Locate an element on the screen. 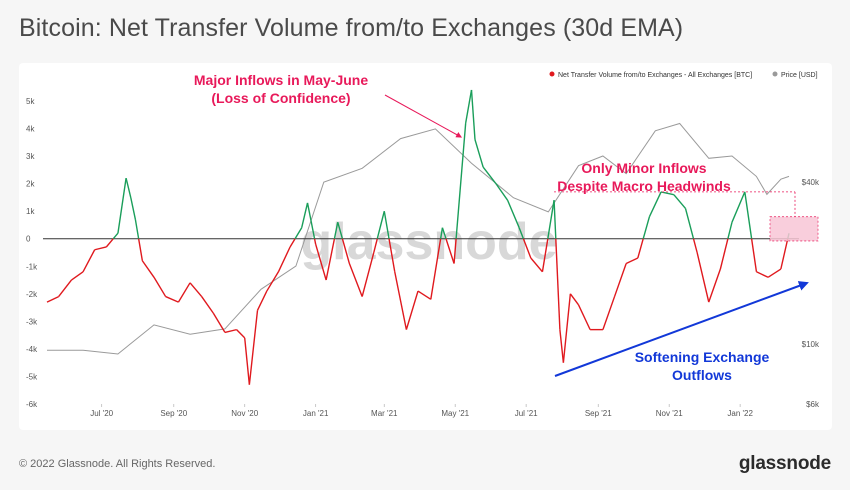 This screenshot has width=850, height=490. watermark: glassnode is located at coordinates (428, 242).